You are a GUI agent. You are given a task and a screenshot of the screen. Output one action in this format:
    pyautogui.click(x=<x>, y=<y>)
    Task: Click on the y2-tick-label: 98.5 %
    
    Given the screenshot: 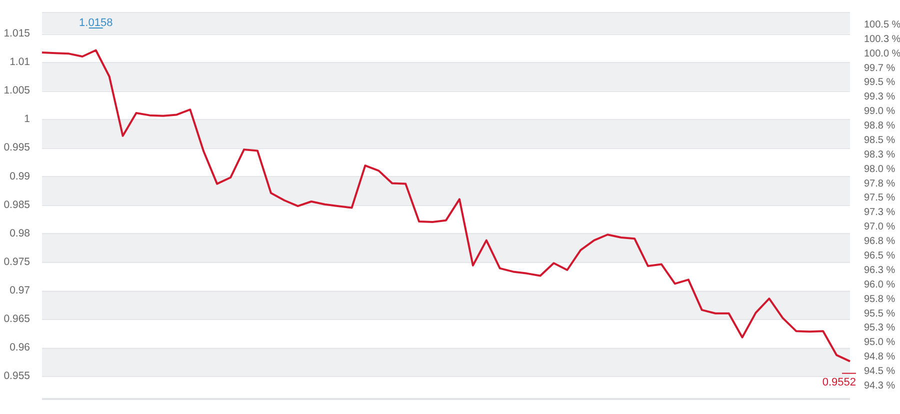 What is the action you would take?
    pyautogui.click(x=880, y=140)
    